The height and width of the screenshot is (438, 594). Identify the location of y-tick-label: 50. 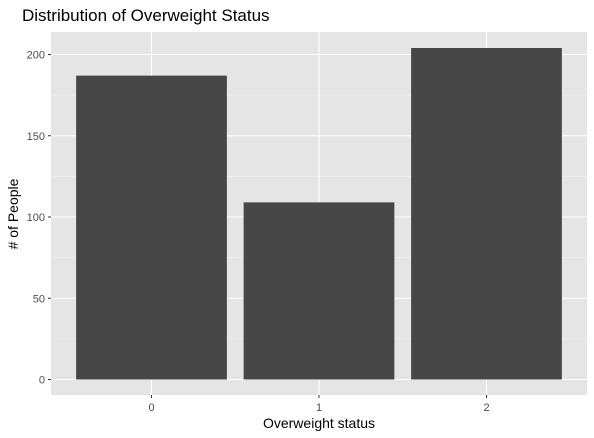
(39, 299).